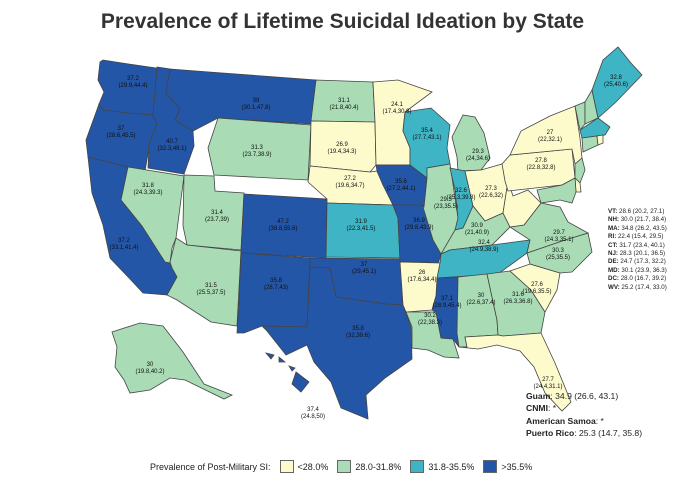 This screenshot has height=489, width=685. I want to click on territory-name: American Samoa, so click(561, 420).